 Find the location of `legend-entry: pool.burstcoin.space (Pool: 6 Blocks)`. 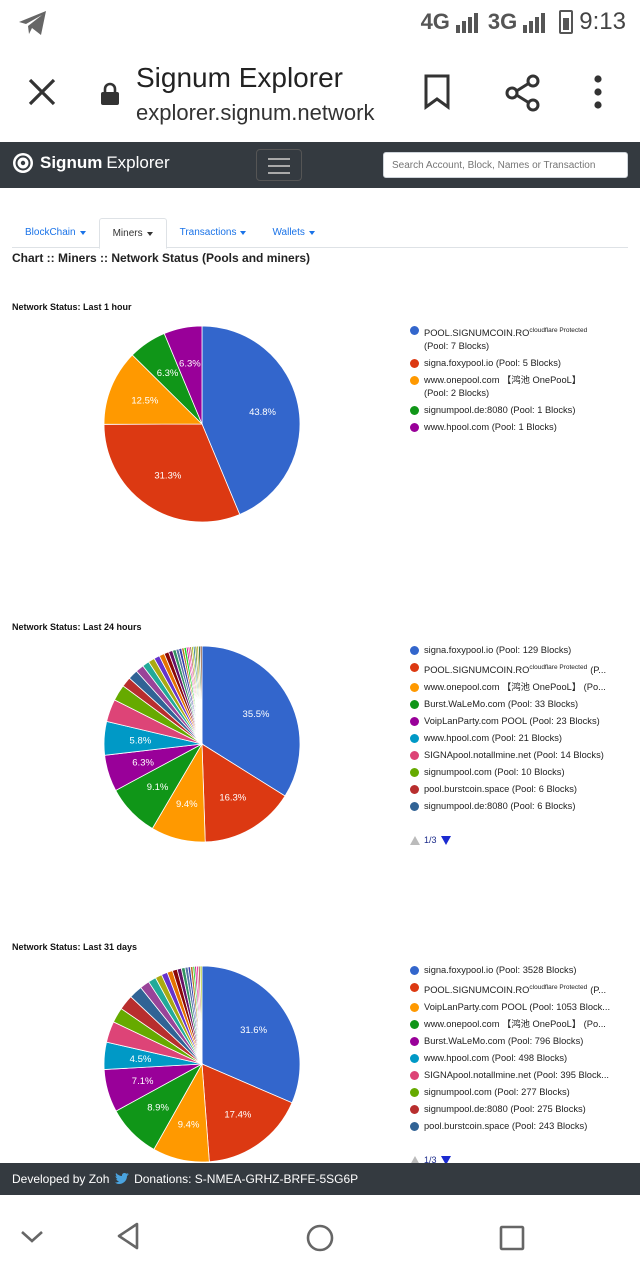

legend-entry: pool.burstcoin.space (Pool: 6 Blocks) is located at coordinates (524, 789).